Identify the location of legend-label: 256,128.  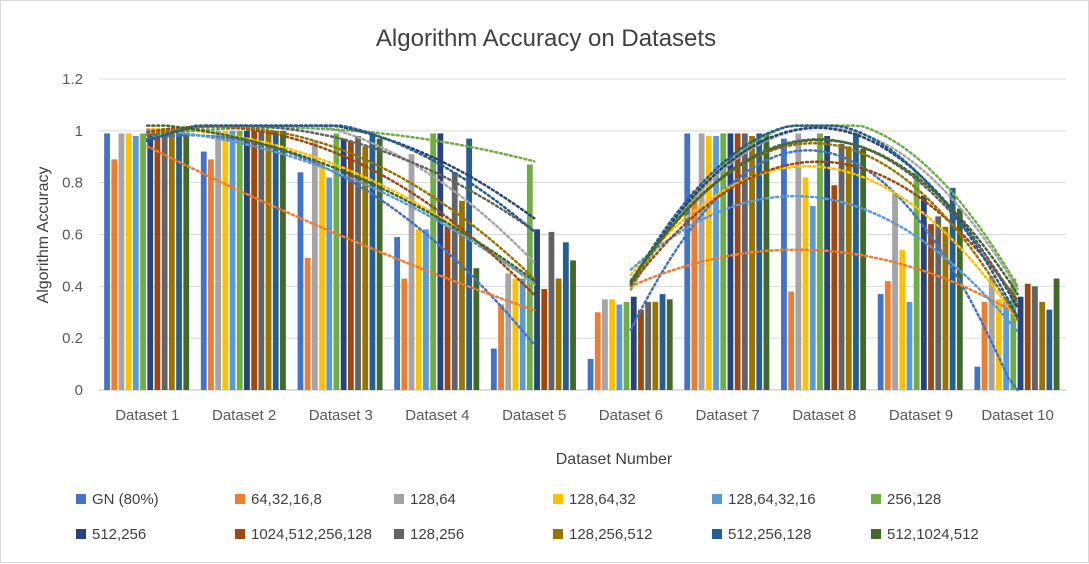
(914, 499).